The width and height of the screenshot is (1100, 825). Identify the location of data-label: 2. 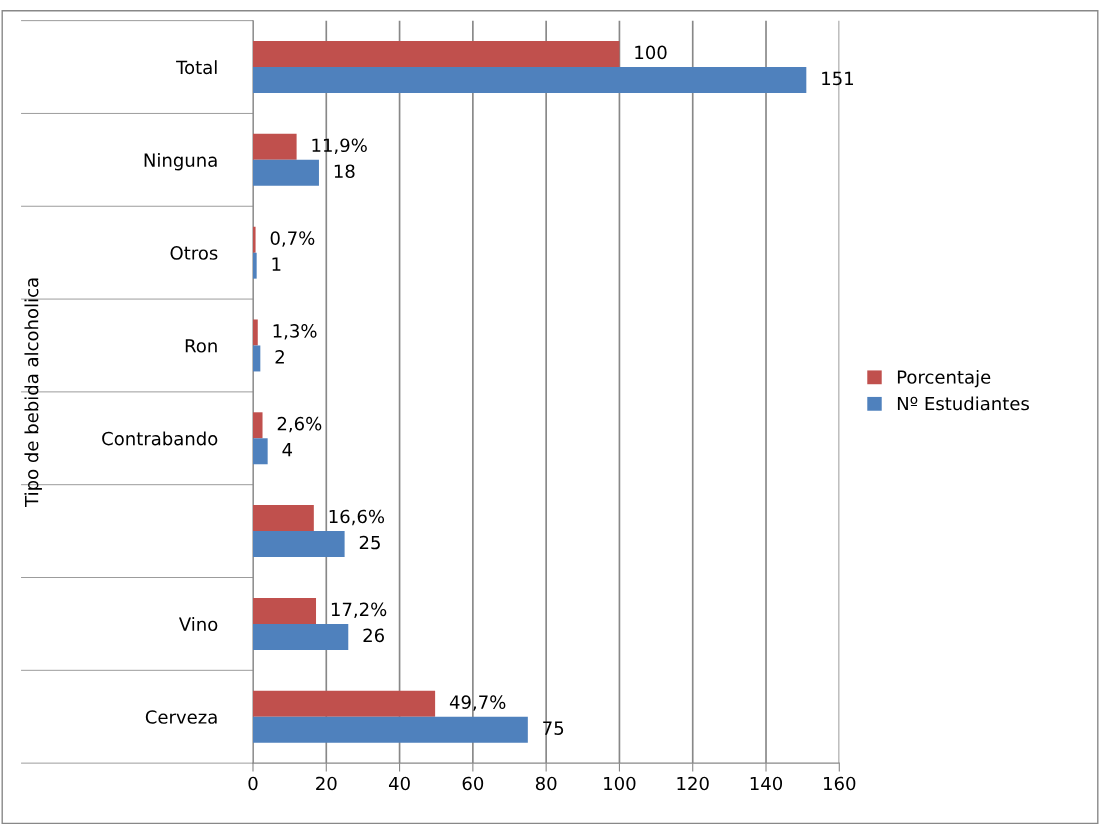
(279, 357).